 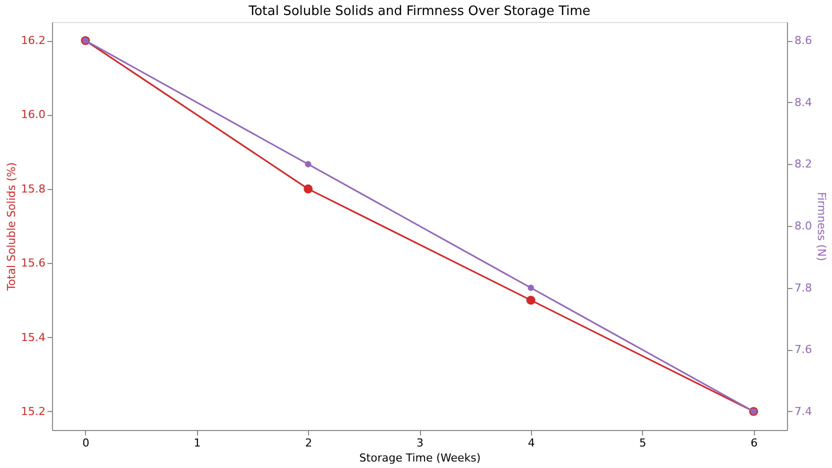 I want to click on x-tick-label: 3, so click(x=420, y=443).